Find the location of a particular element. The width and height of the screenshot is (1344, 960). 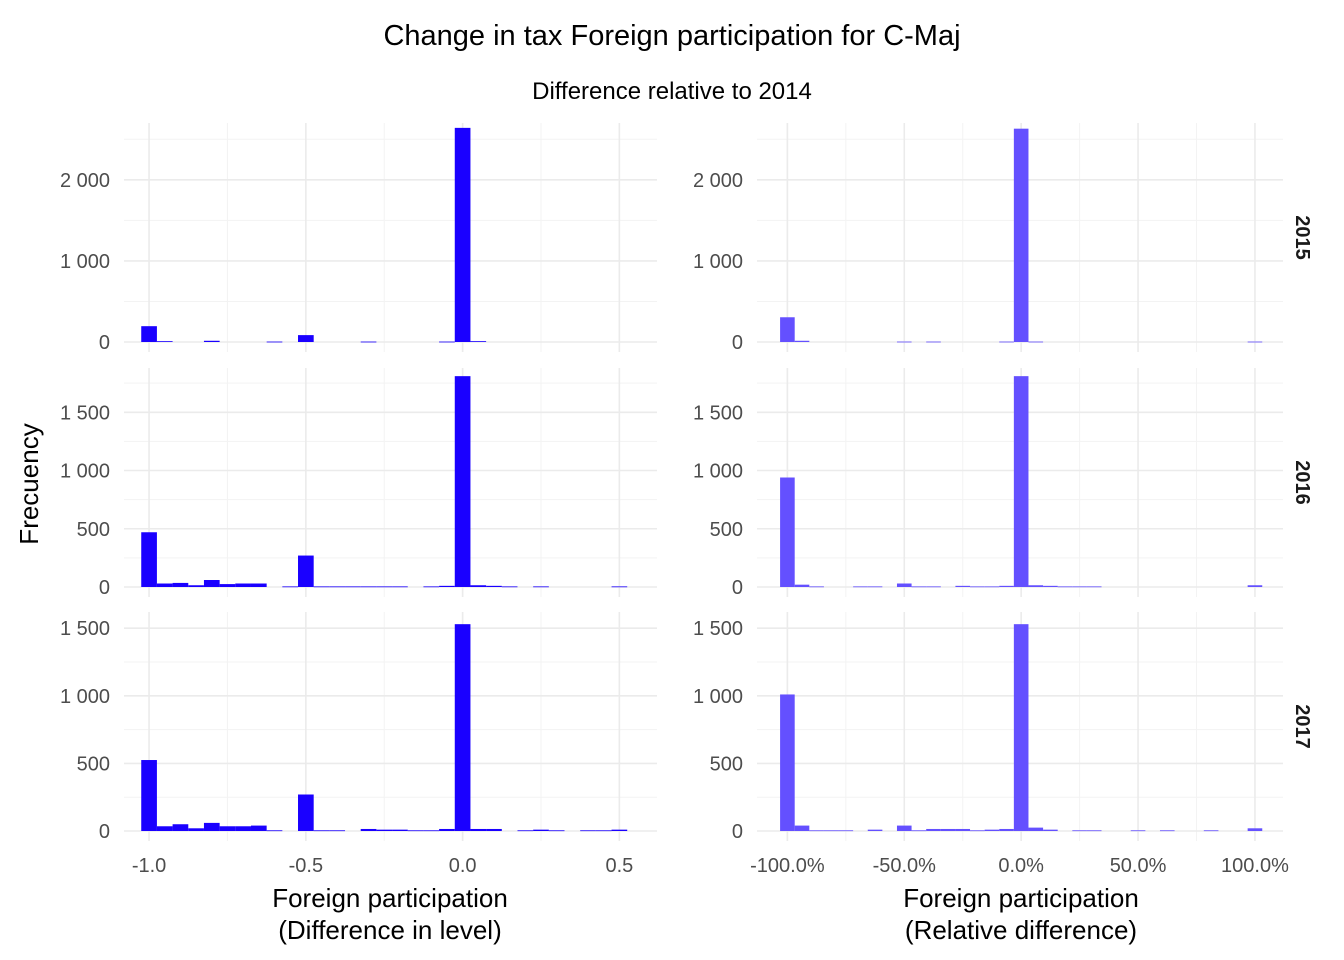

x-tick-label: -0.5 is located at coordinates (306, 866).